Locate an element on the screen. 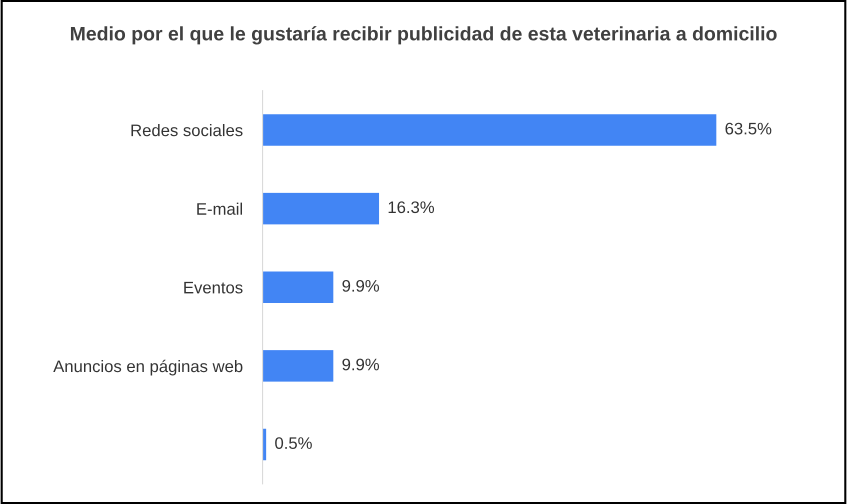 This screenshot has height=504, width=847. y-tick-label: E-mail is located at coordinates (219, 208).